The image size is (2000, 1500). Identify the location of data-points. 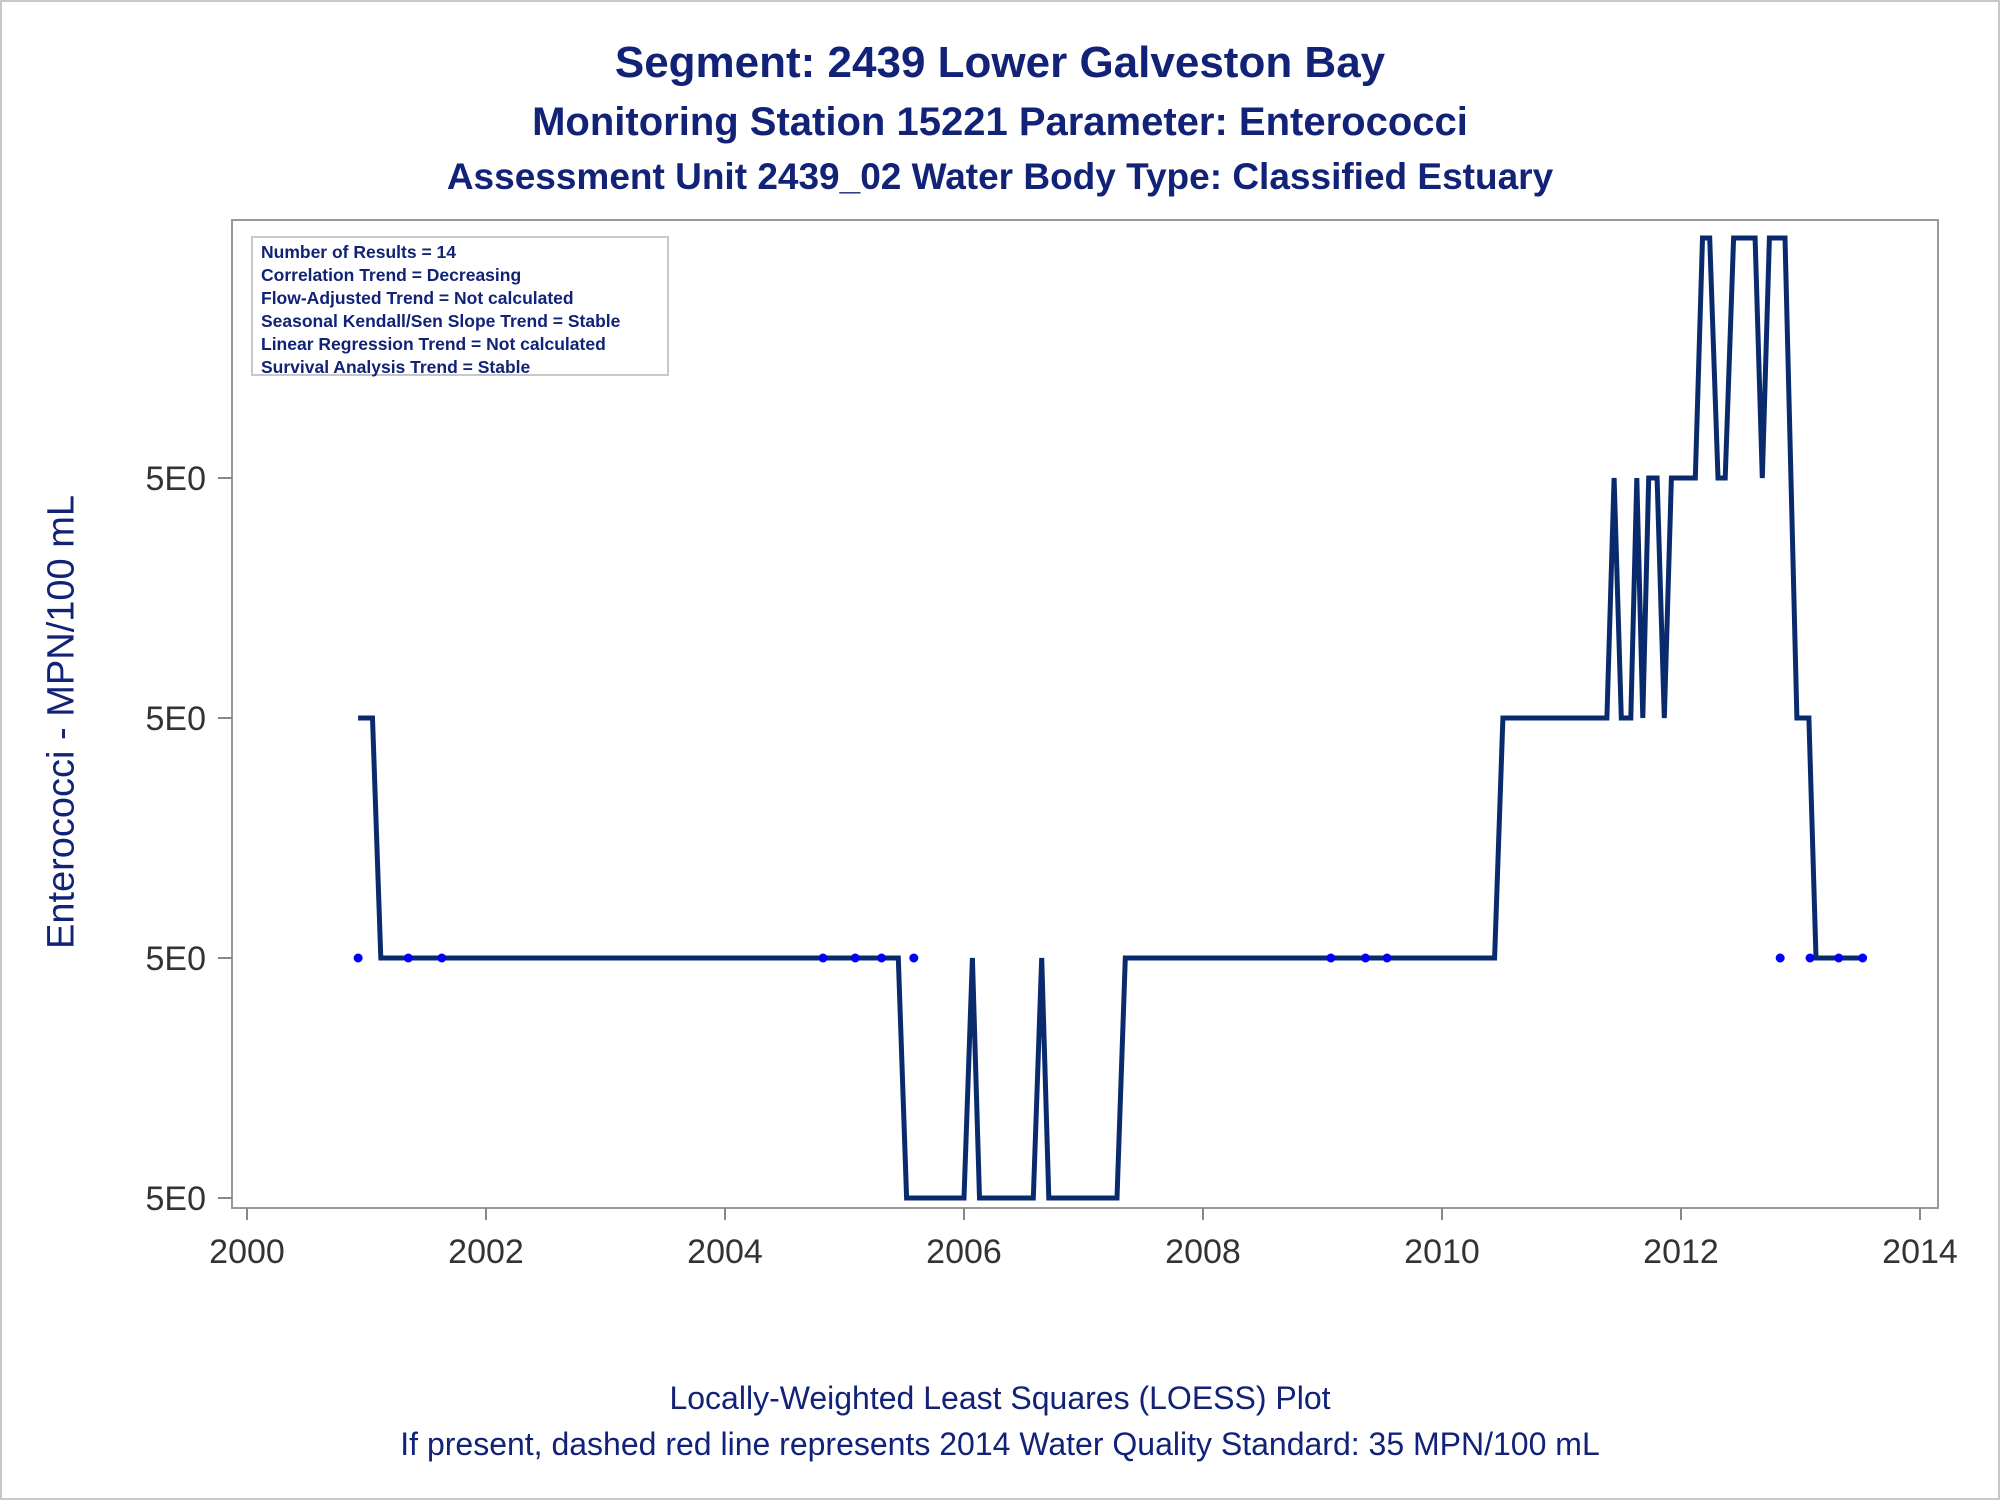
(1110, 958).